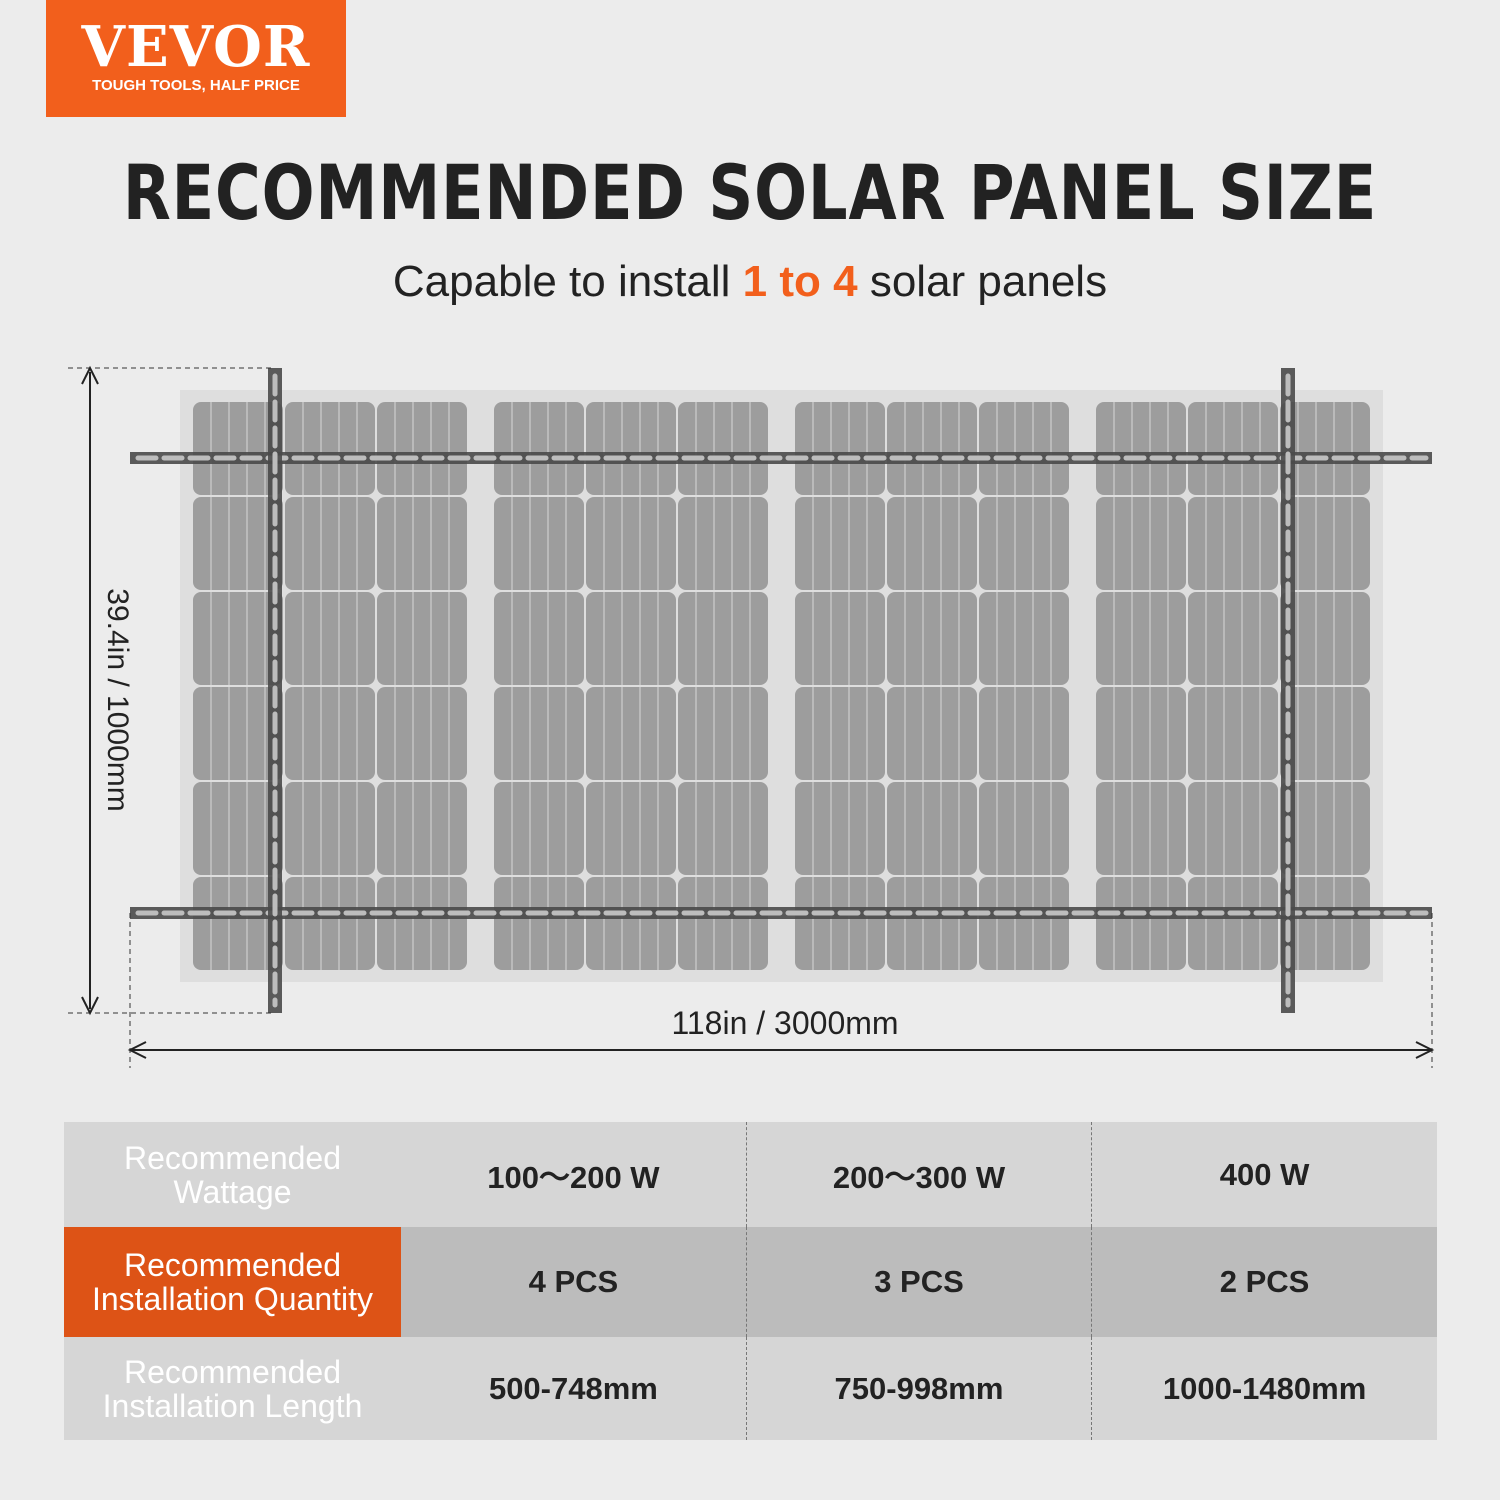 The width and height of the screenshot is (1500, 1500). What do you see at coordinates (800, 281) in the screenshot?
I see `subtitle-highlight: 1 to 4` at bounding box center [800, 281].